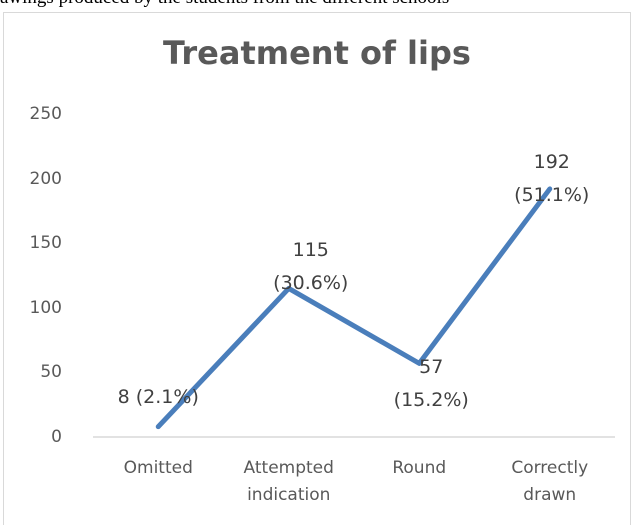 Image resolution: width=634 pixels, height=525 pixels. I want to click on chart-title: Treatment of lips, so click(317, 53).